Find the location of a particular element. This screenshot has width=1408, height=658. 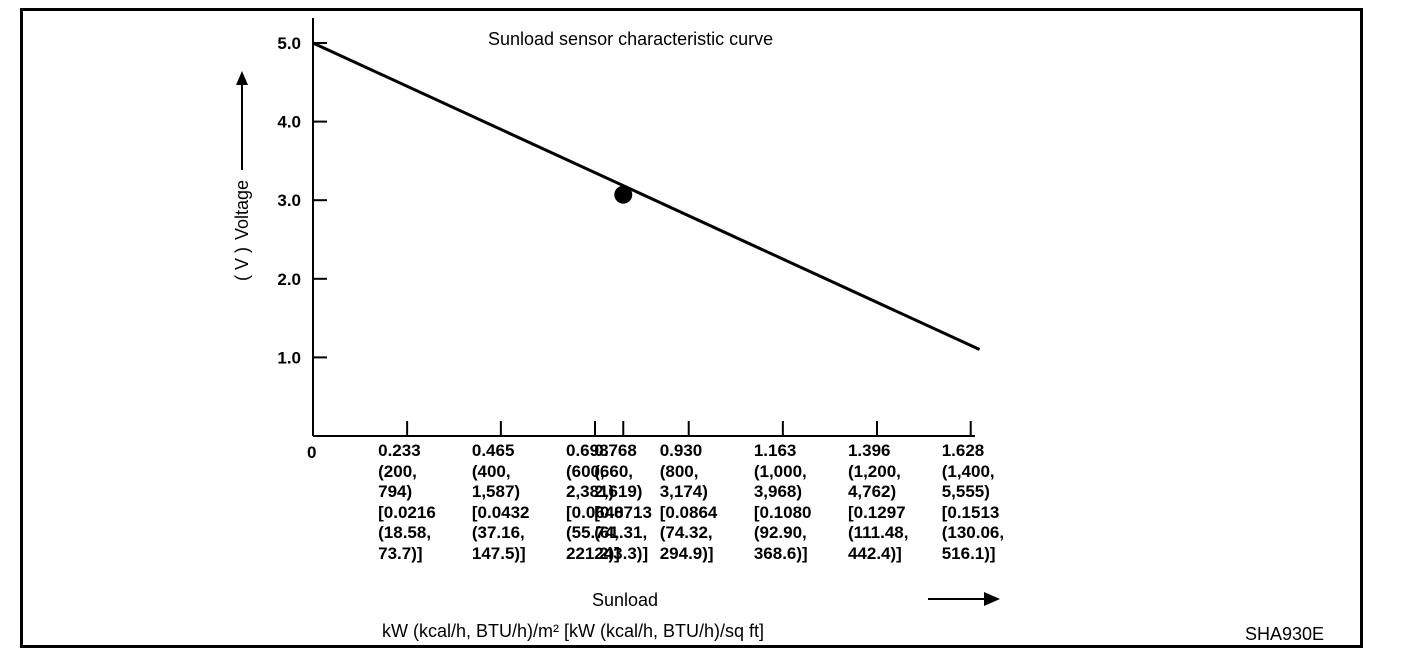

x-tick-label-line: (600, is located at coordinates (585, 471).